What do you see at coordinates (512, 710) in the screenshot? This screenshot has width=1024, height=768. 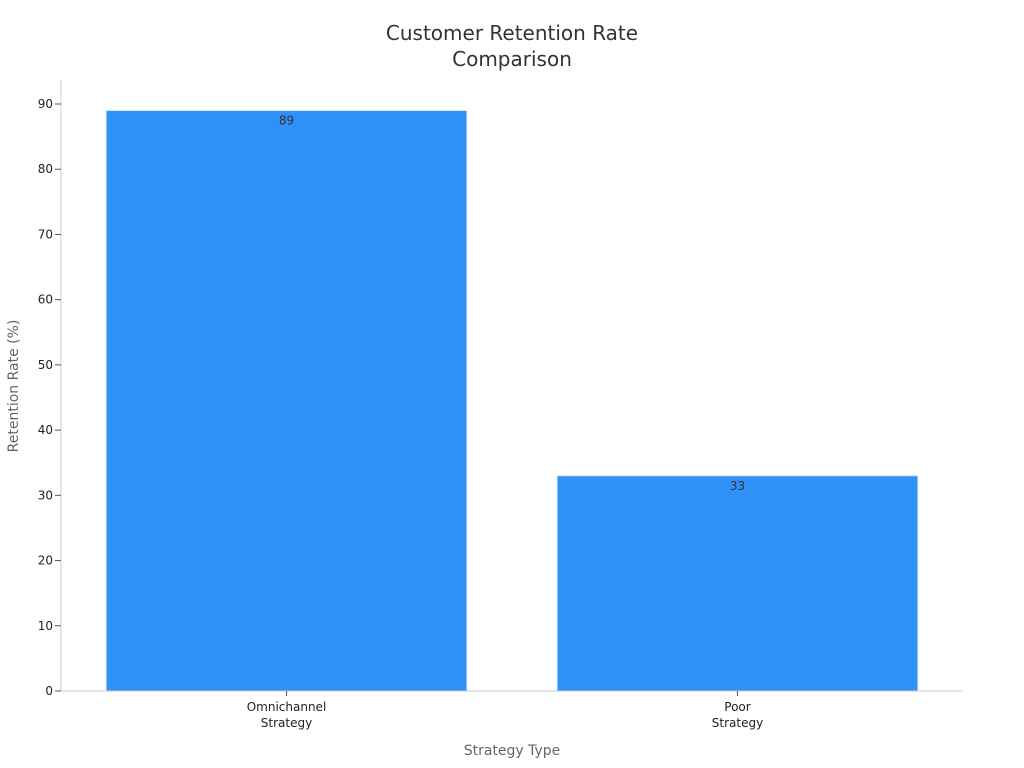 I see `x-axis: Omnichannel Strategy Poor Strategy` at bounding box center [512, 710].